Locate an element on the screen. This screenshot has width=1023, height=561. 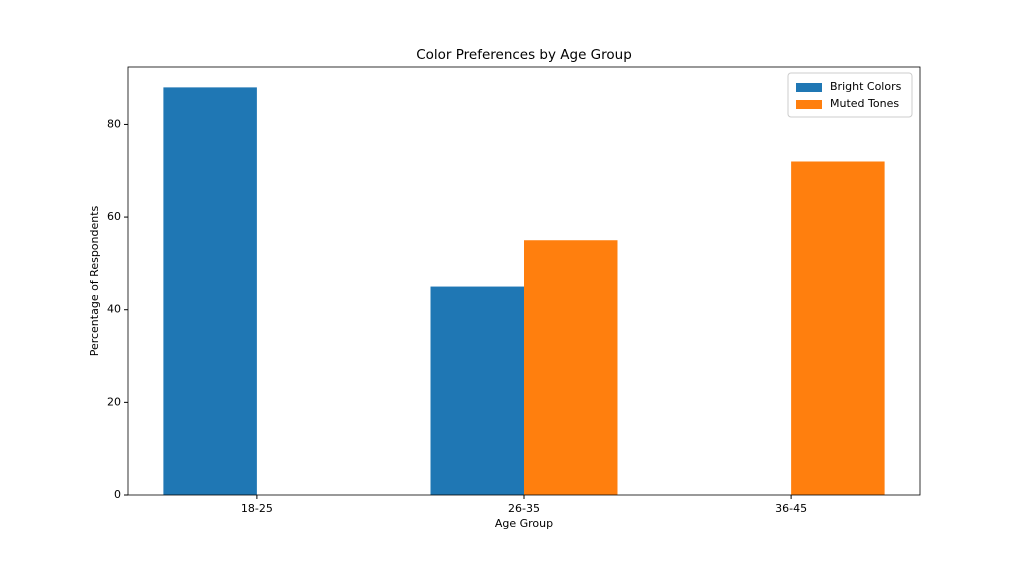
legend-label: Bright Colors is located at coordinates (866, 86).